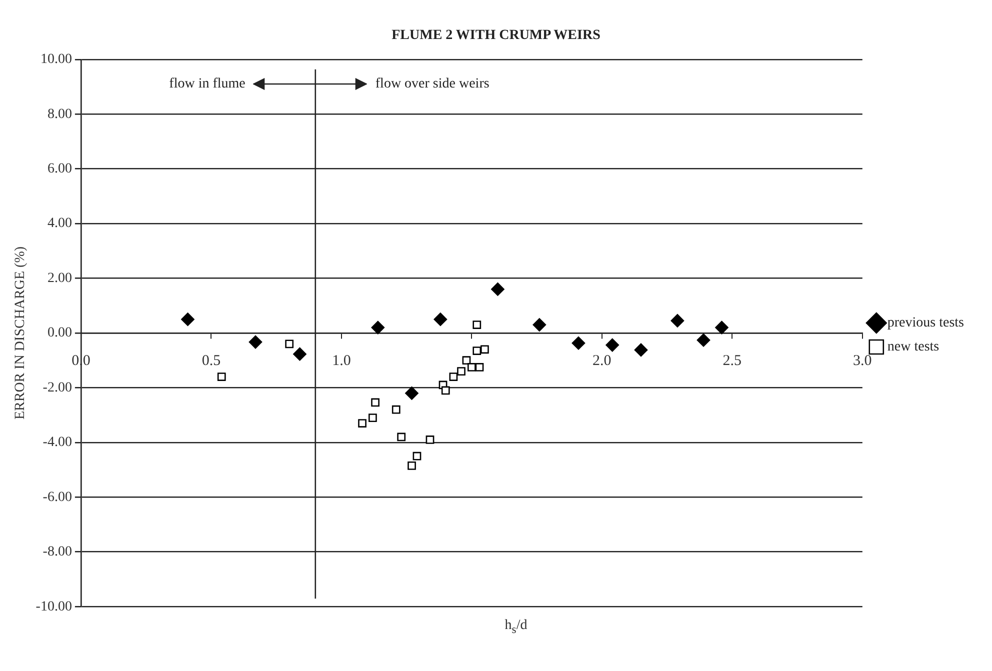 This screenshot has width=992, height=671. Describe the element at coordinates (862, 360) in the screenshot. I see `x-tick-label: 3.0` at that location.